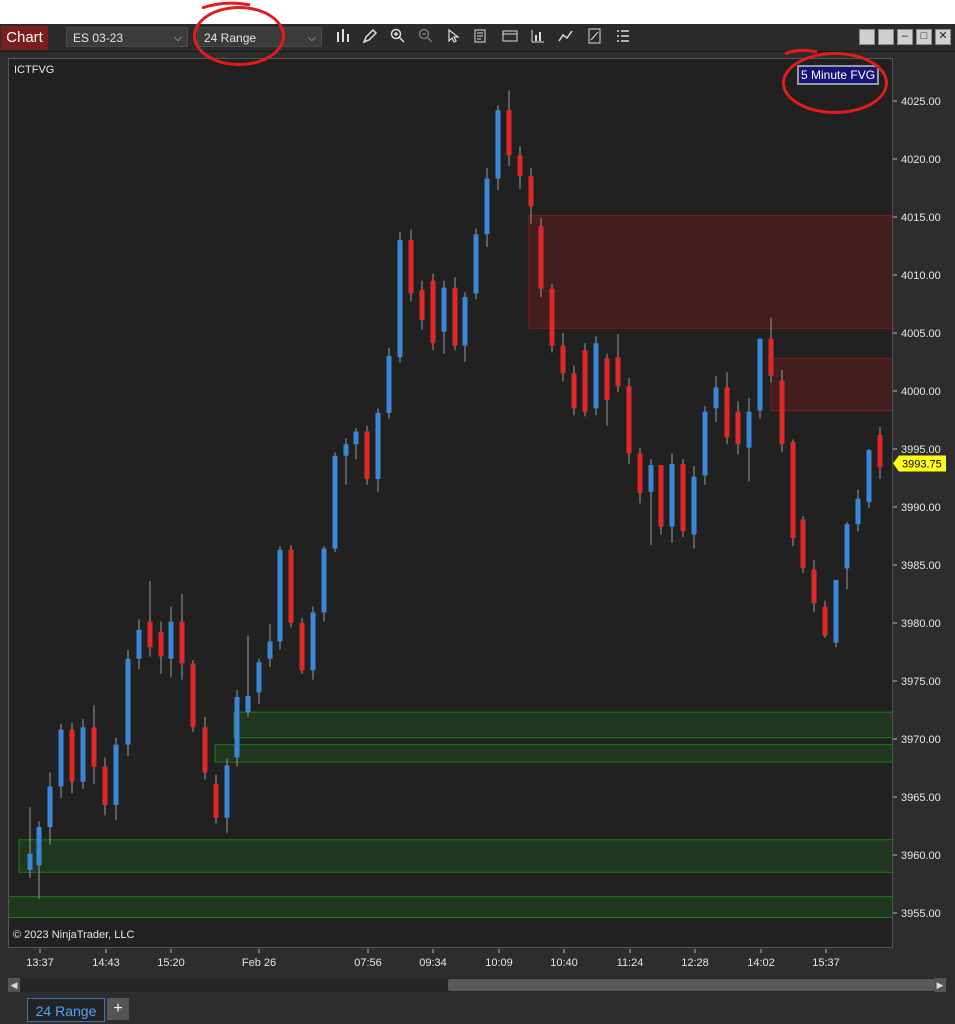 The height and width of the screenshot is (1024, 955). I want to click on copyright-label: © 2023 NinjaTrader, LLC, so click(74, 935).